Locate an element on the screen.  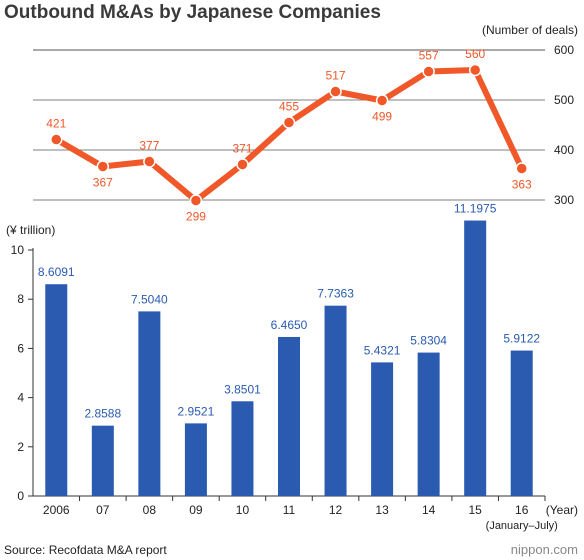
bar-x-category-note: (January–July) is located at coordinates (522, 526).